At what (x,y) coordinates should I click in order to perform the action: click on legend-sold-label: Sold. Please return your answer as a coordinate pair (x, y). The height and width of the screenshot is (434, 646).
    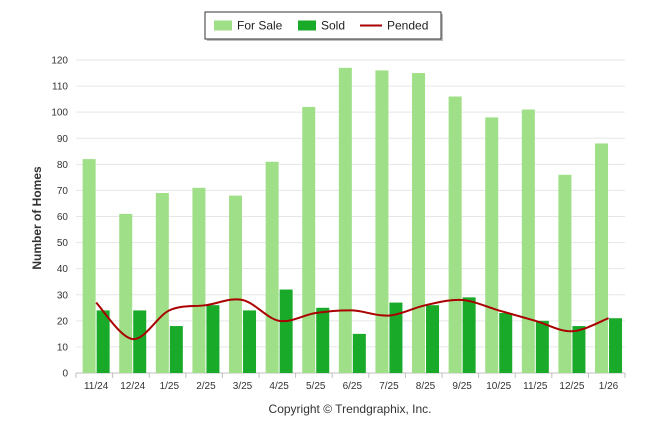
    Looking at the image, I should click on (333, 26).